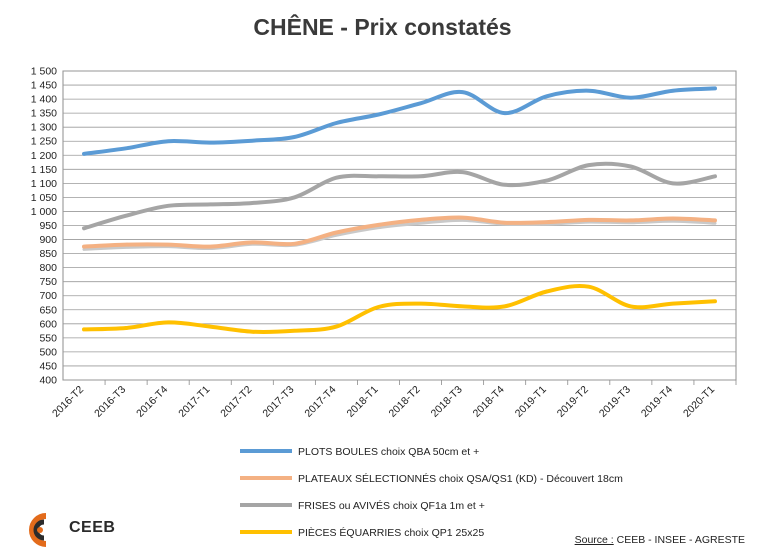 The height and width of the screenshot is (560, 765). I want to click on y-tick-label: 950, so click(48, 226).